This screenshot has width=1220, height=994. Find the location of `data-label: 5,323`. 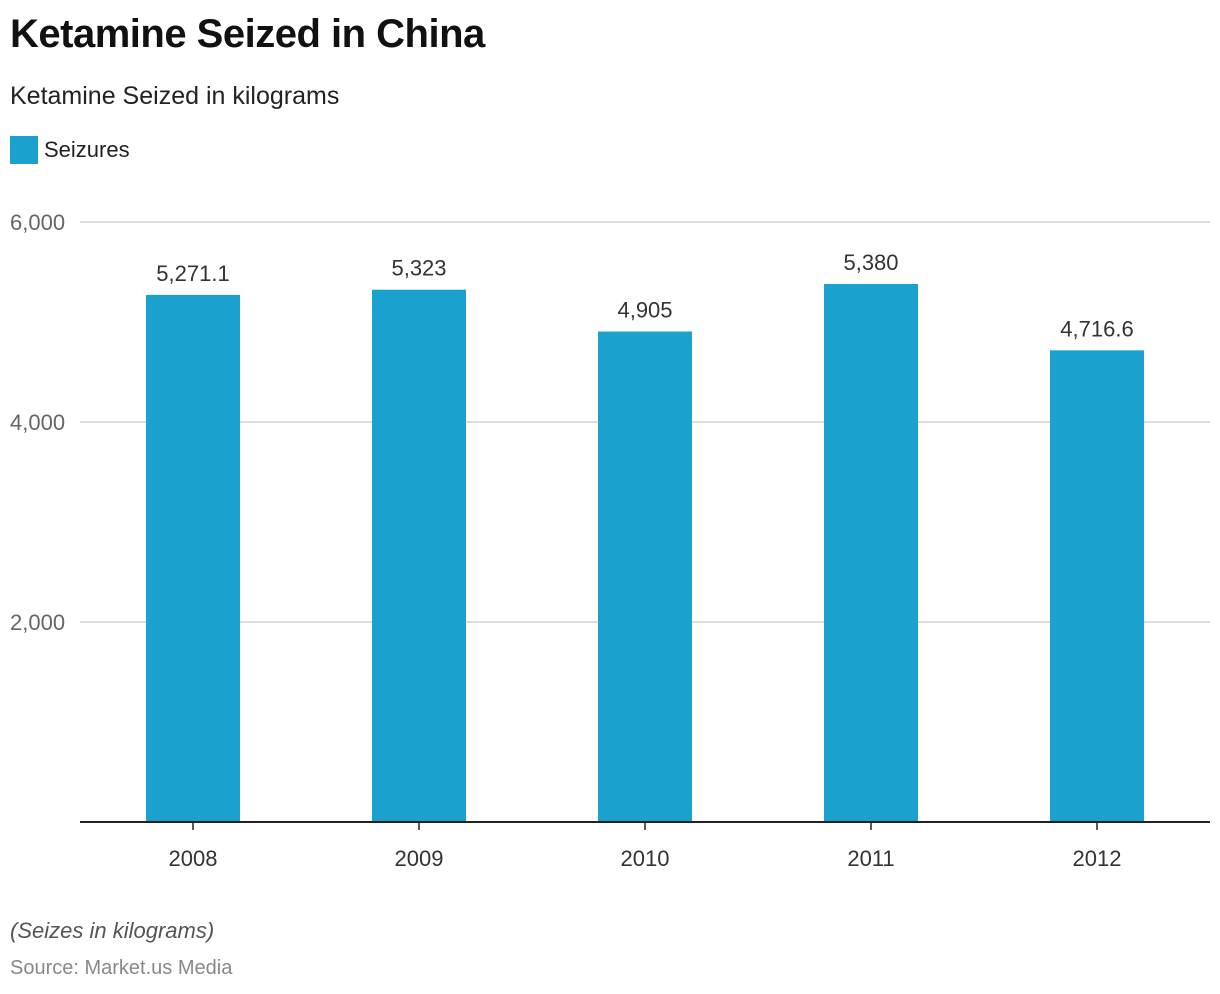

data-label: 5,323 is located at coordinates (418, 268).